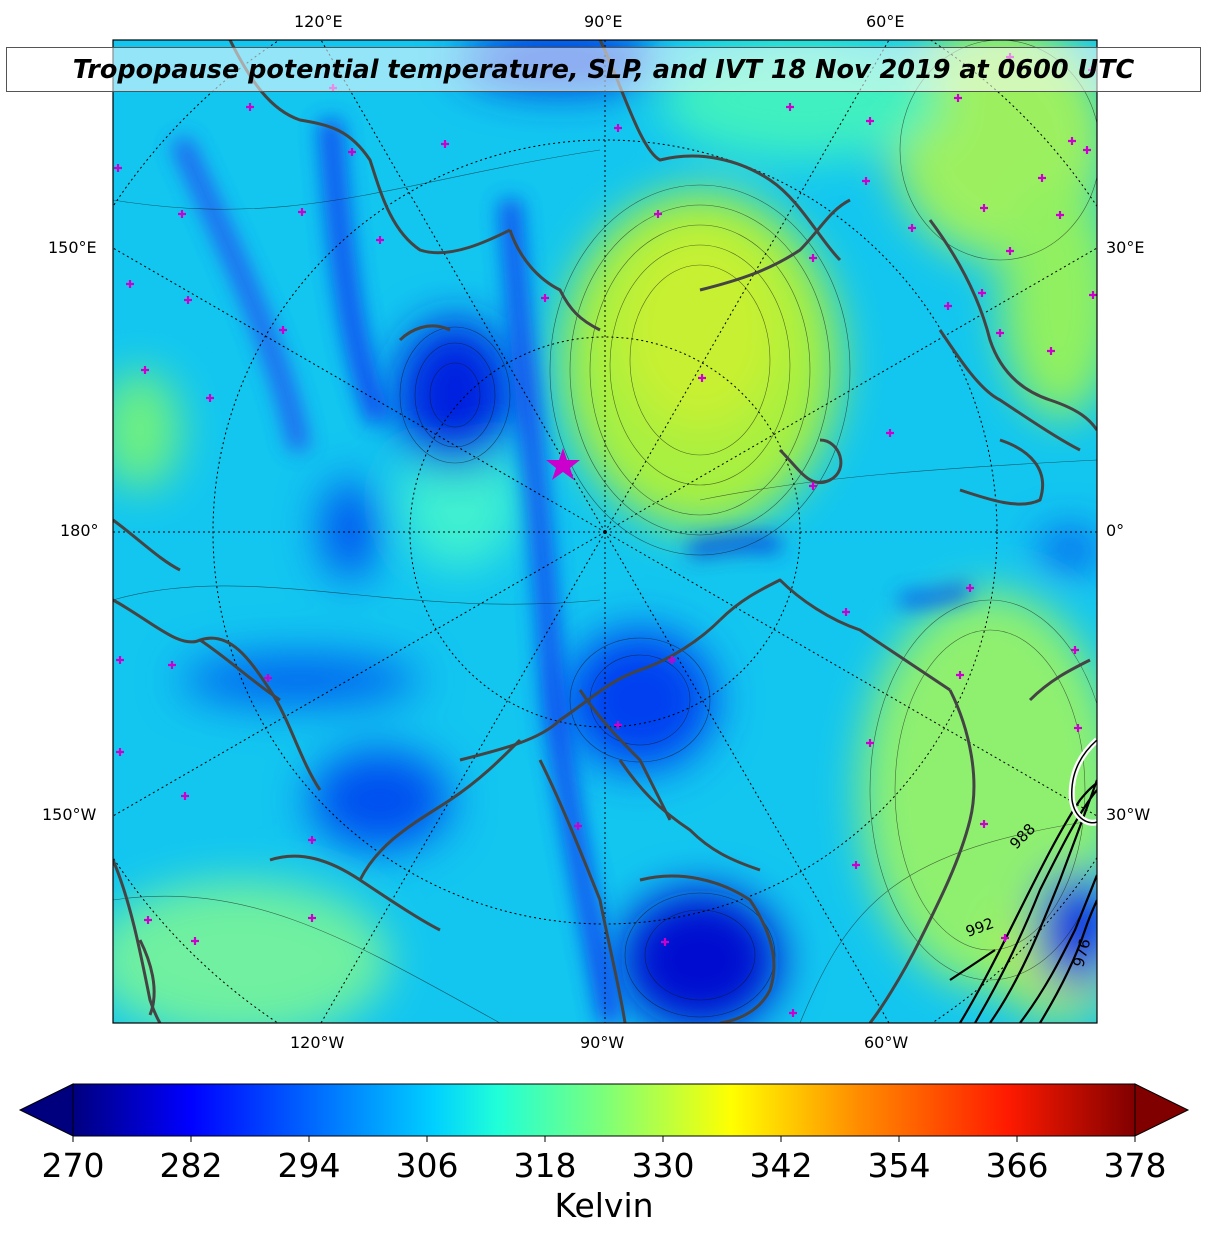 This screenshot has width=1208, height=1238. I want to click on lon-label-top-90e: 90°E, so click(603, 21).